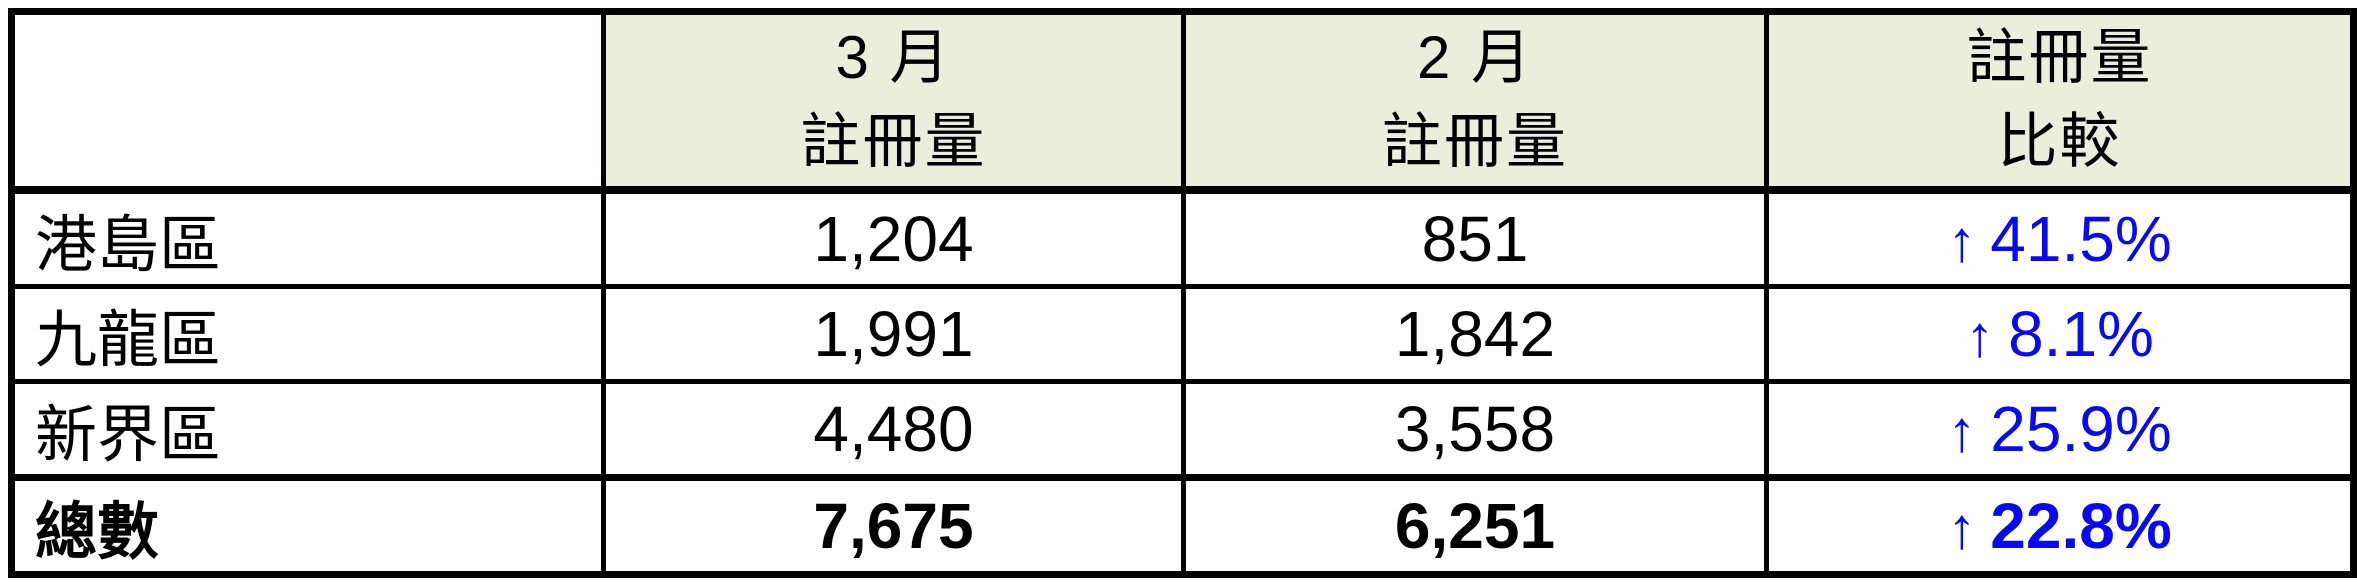 This screenshot has height=582, width=2357. What do you see at coordinates (2060, 101) in the screenshot?
I see `header-cell-registration-comparison: 註冊量 比較` at bounding box center [2060, 101].